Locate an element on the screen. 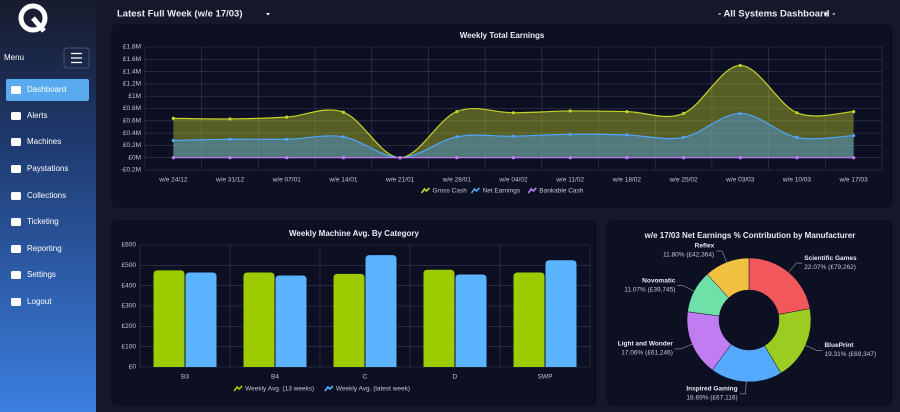 The image size is (900, 412). y-tick-label: £100 is located at coordinates (129, 346).